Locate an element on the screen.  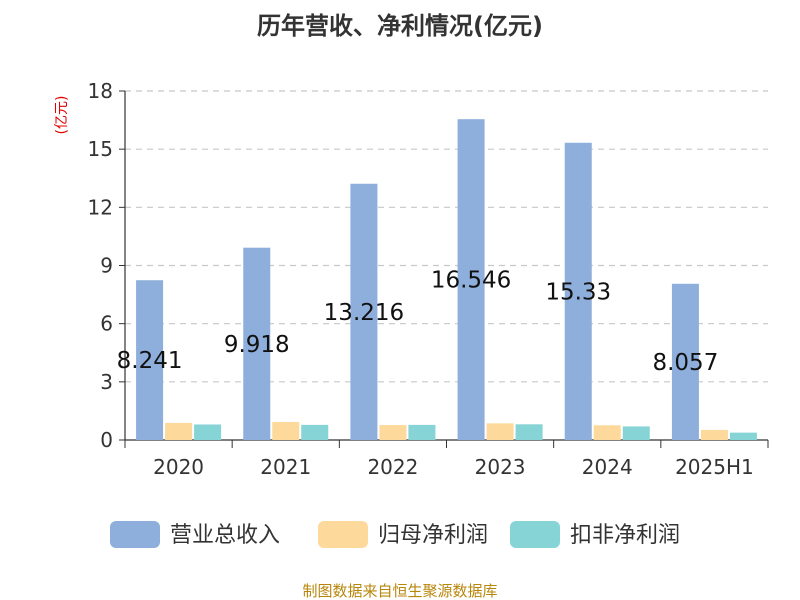
legend-label: 归母净利润 is located at coordinates (433, 535).